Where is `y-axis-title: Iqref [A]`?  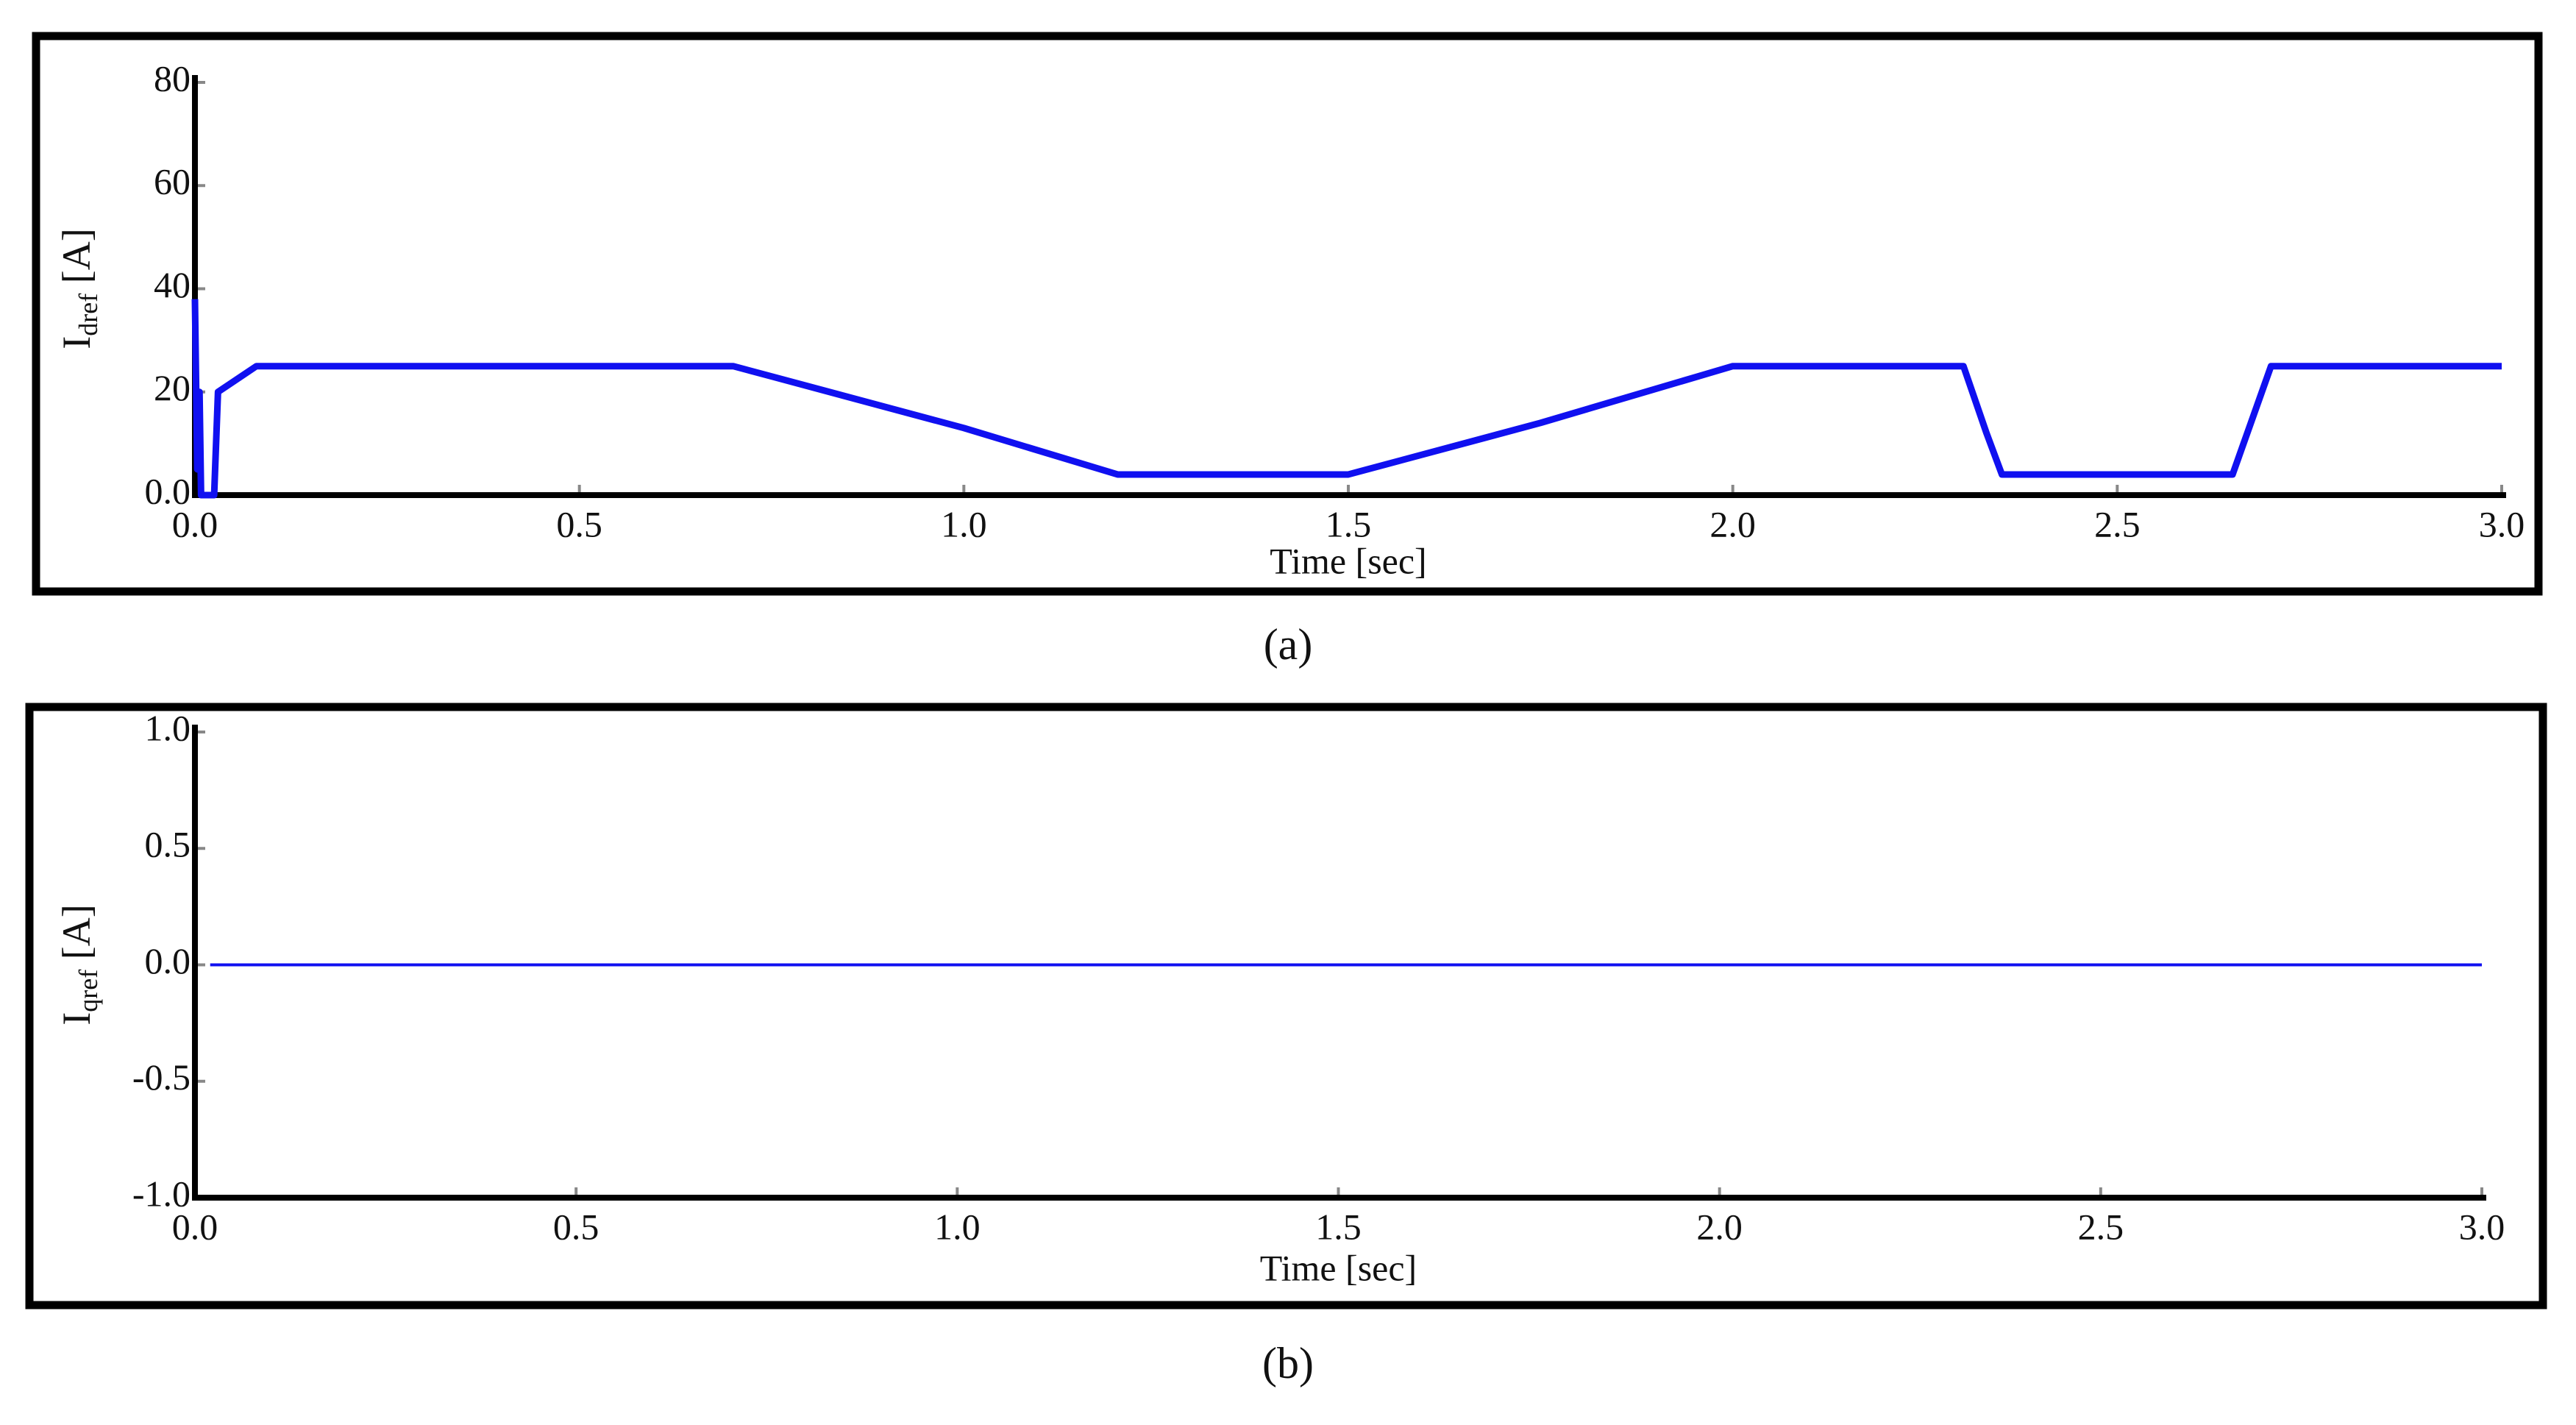
y-axis-title: Iqref [A] is located at coordinates (78, 964).